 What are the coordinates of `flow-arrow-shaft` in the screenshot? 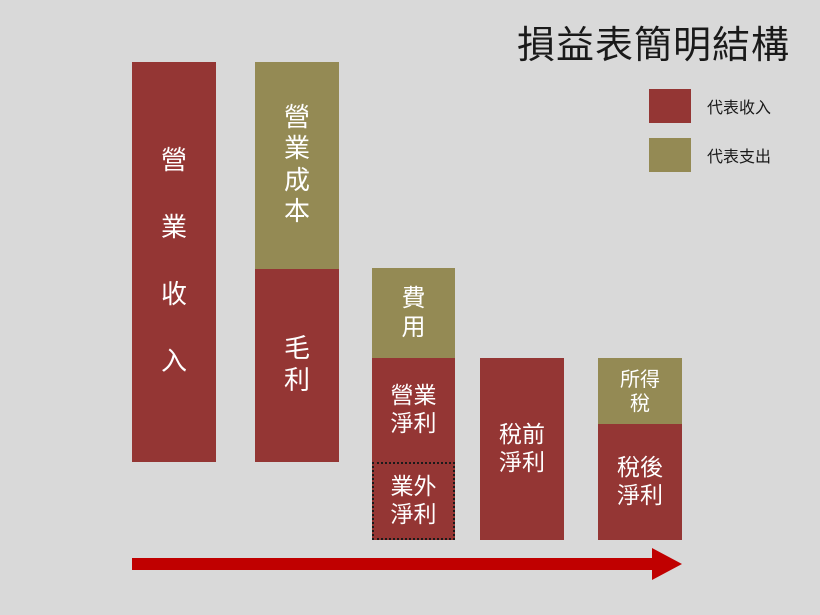 It's located at (394, 564).